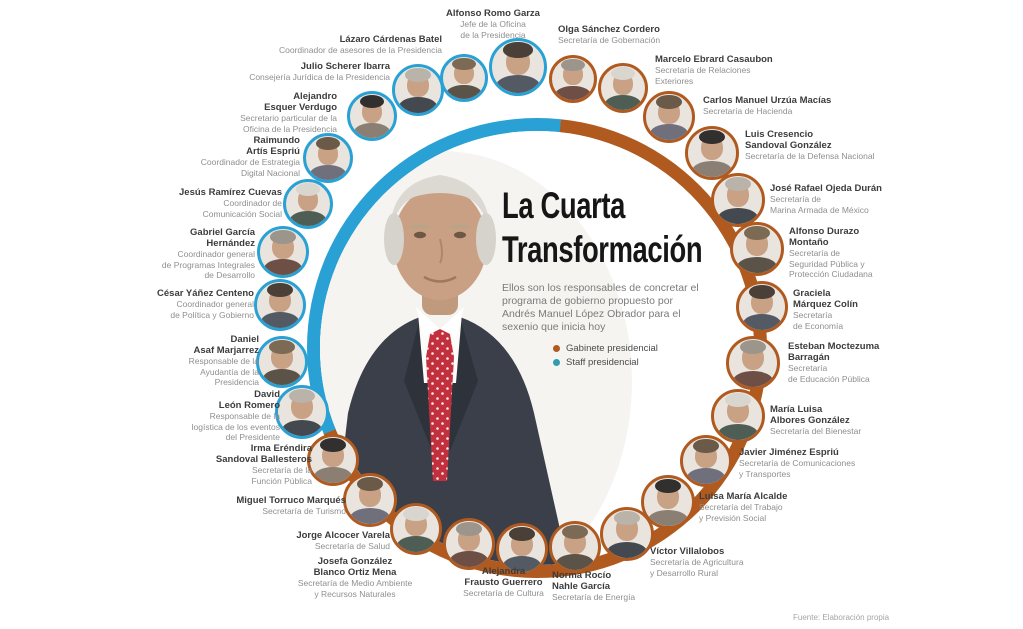  Describe the element at coordinates (503, 577) in the screenshot. I see `person-name: Alejandra Frausto Guerrero` at that location.